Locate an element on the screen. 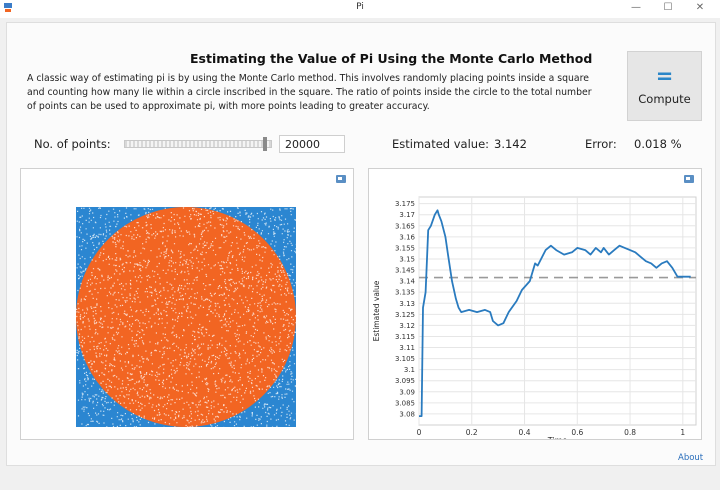  x-tick-label: 0.4 is located at coordinates (525, 432).